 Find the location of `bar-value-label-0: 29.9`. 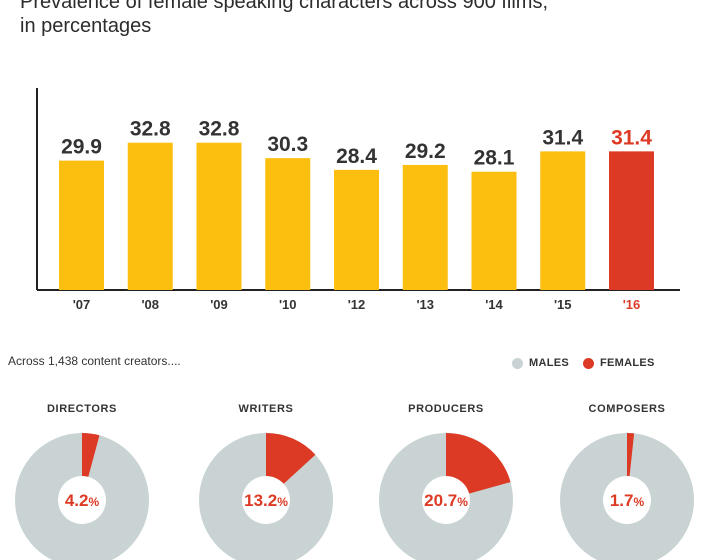

bar-value-label-0: 29.9 is located at coordinates (81, 147).